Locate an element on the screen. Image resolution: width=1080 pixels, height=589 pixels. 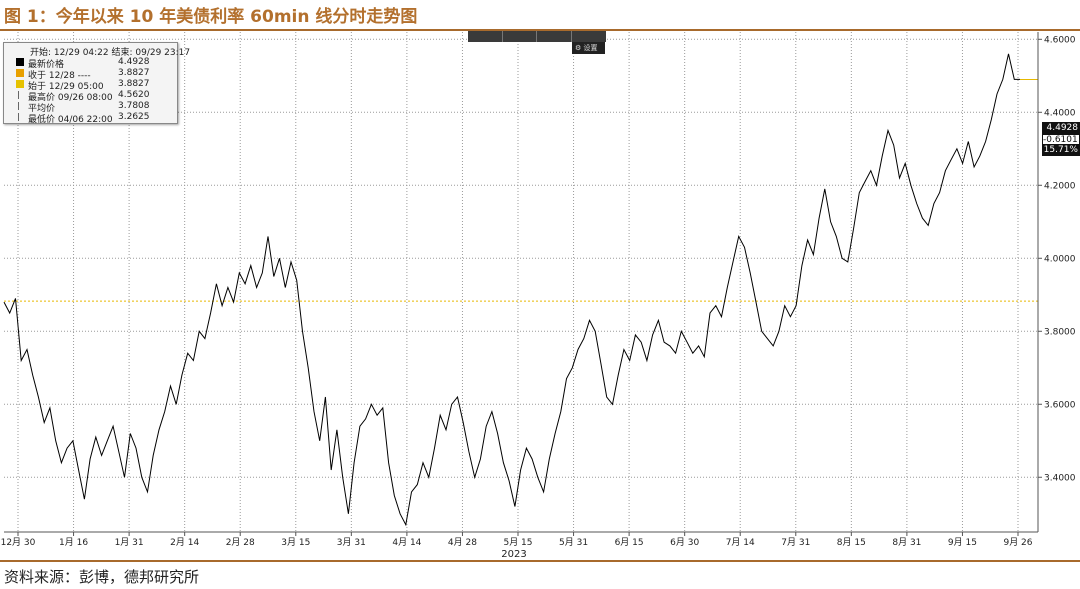
settings-label: 设置 is located at coordinates (590, 48).